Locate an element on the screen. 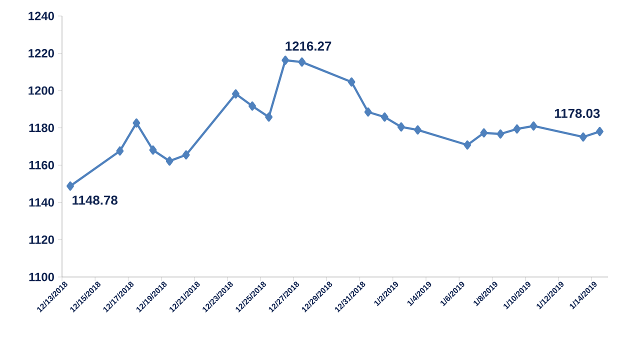 Image resolution: width=617 pixels, height=346 pixels. y-tick-label: 1200 is located at coordinates (41, 90).